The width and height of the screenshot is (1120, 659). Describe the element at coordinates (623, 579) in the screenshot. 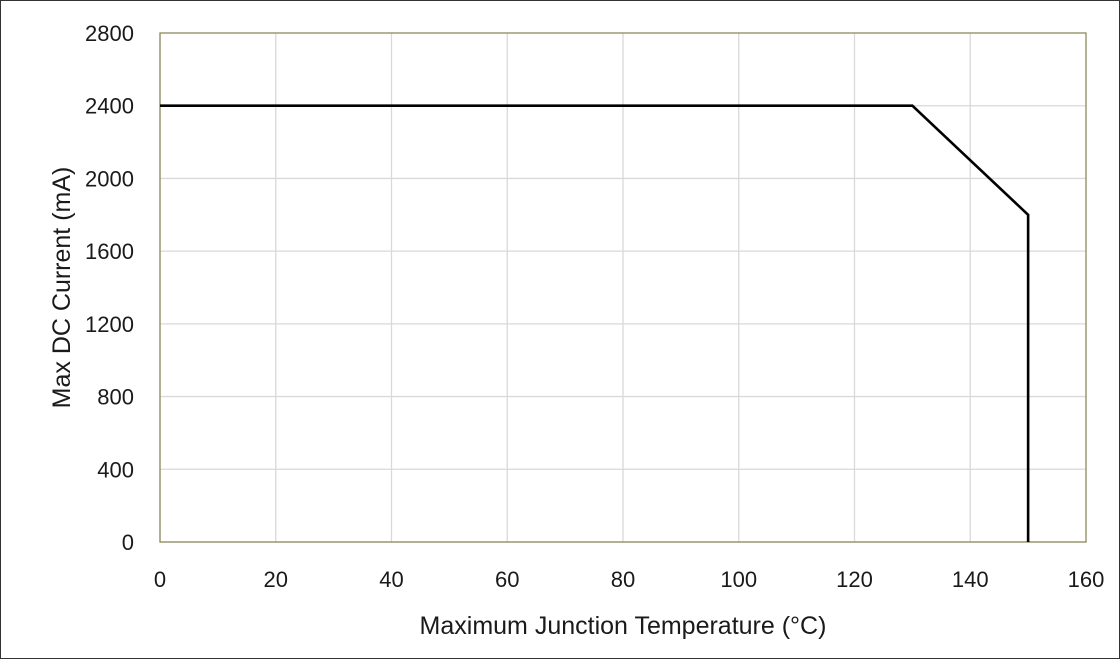

I see `x-tick-label: 80` at that location.